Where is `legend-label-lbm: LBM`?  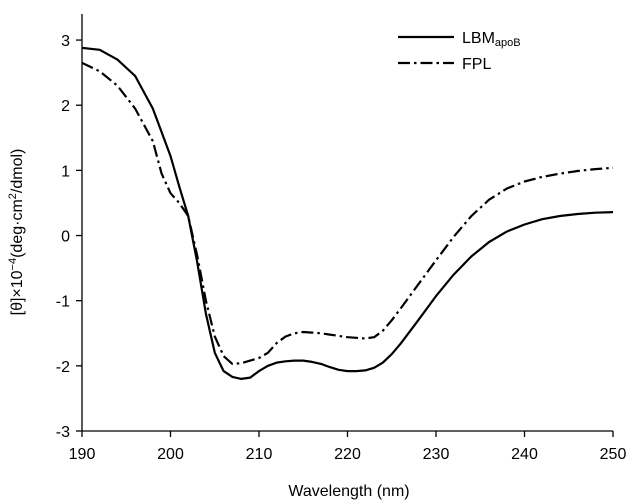
legend-label-lbm: LBM is located at coordinates (478, 38).